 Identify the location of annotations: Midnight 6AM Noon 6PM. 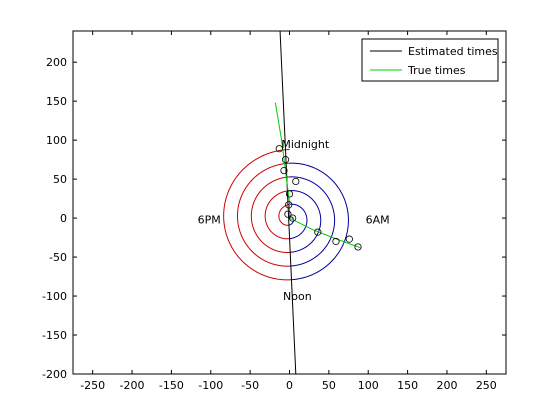
(294, 220).